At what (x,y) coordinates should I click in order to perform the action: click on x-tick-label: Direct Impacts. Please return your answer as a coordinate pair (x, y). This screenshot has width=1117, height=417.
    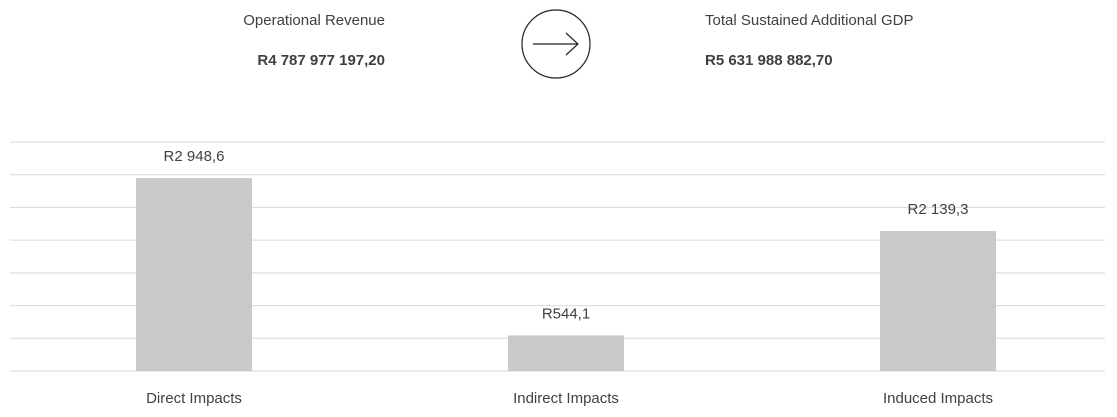
    Looking at the image, I should click on (194, 398).